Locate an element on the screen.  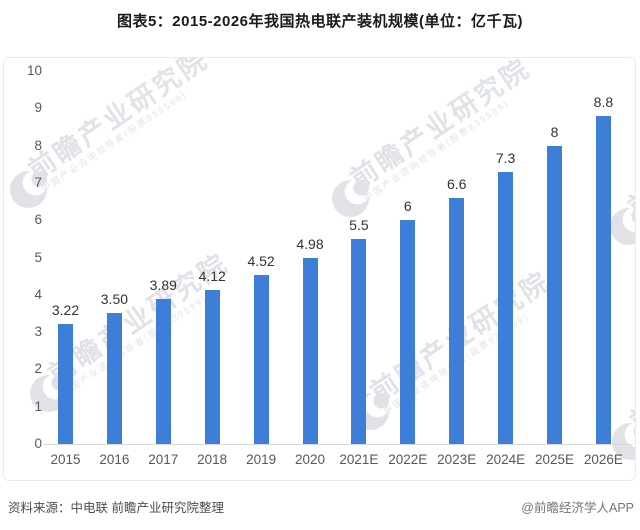
y-axis-label: 3 is located at coordinates (38, 332).